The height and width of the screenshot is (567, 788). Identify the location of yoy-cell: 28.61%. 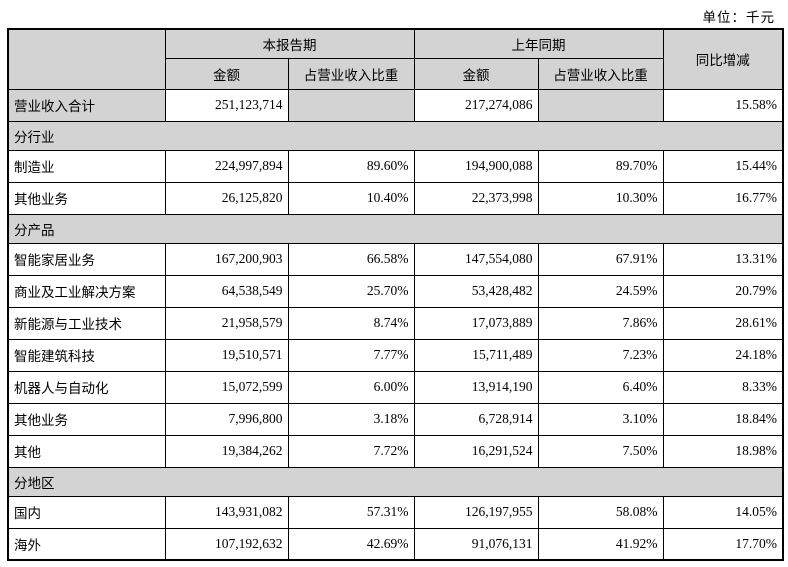
(723, 323).